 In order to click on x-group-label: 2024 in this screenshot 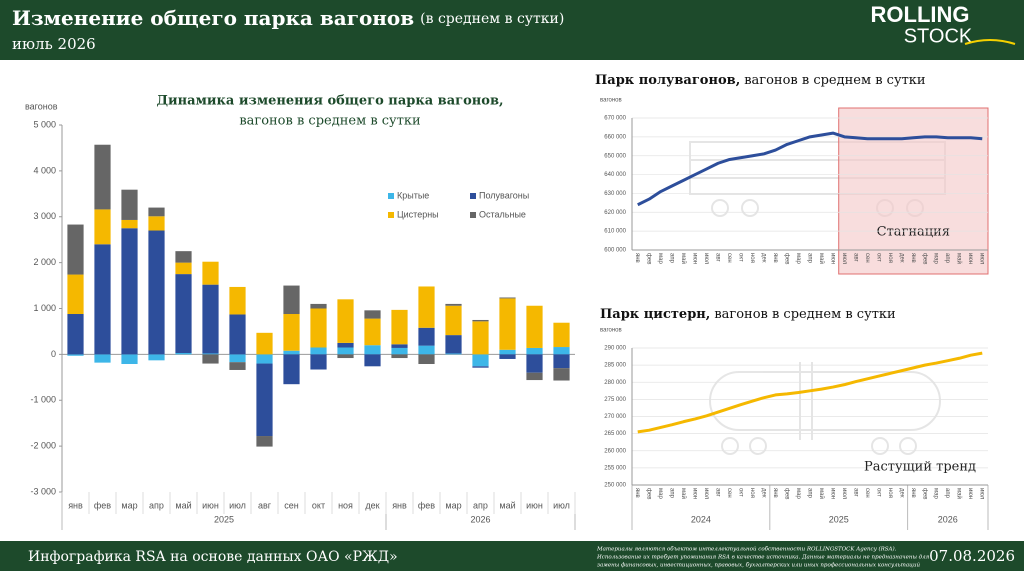, I will do `click(701, 519)`.